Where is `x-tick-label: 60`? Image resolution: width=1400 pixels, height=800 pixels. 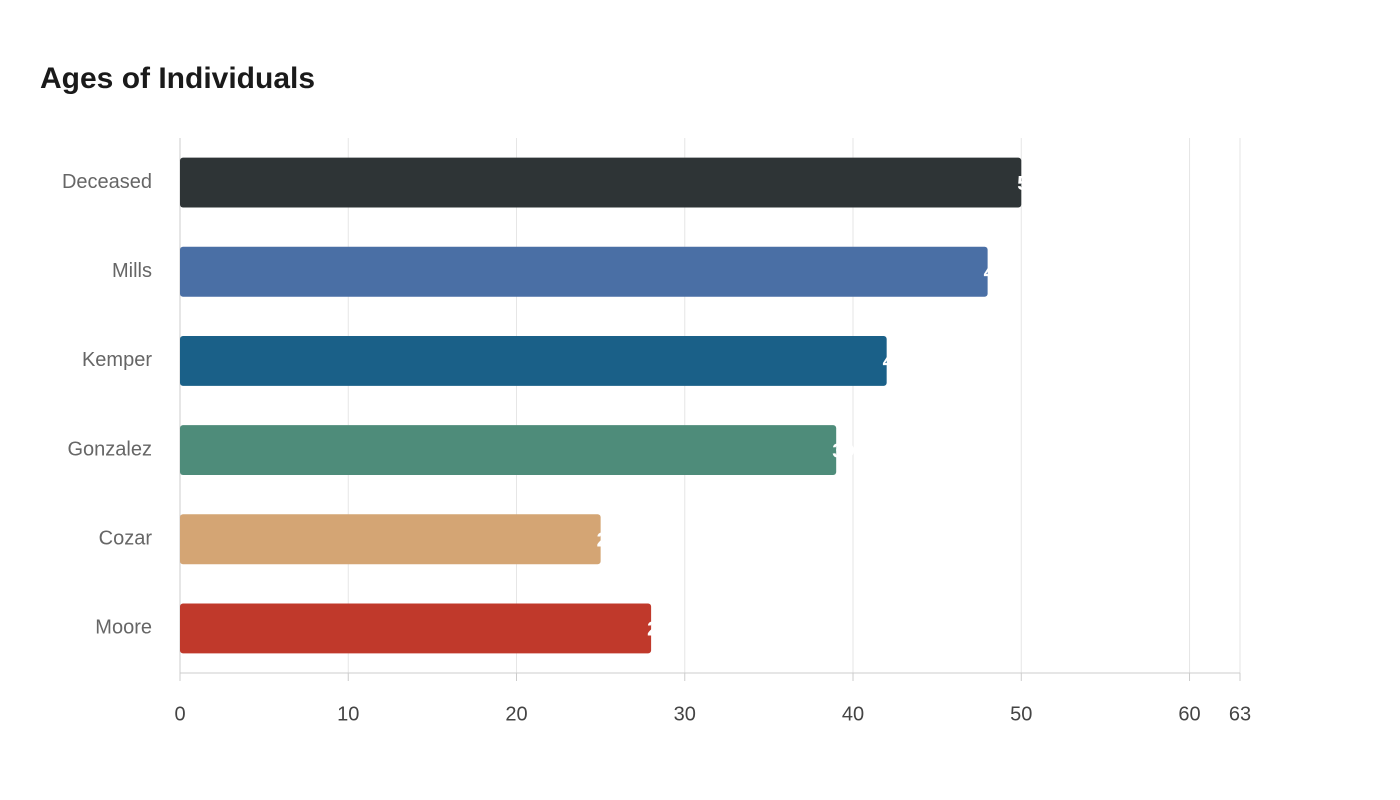
x-tick-label: 60 is located at coordinates (1189, 714).